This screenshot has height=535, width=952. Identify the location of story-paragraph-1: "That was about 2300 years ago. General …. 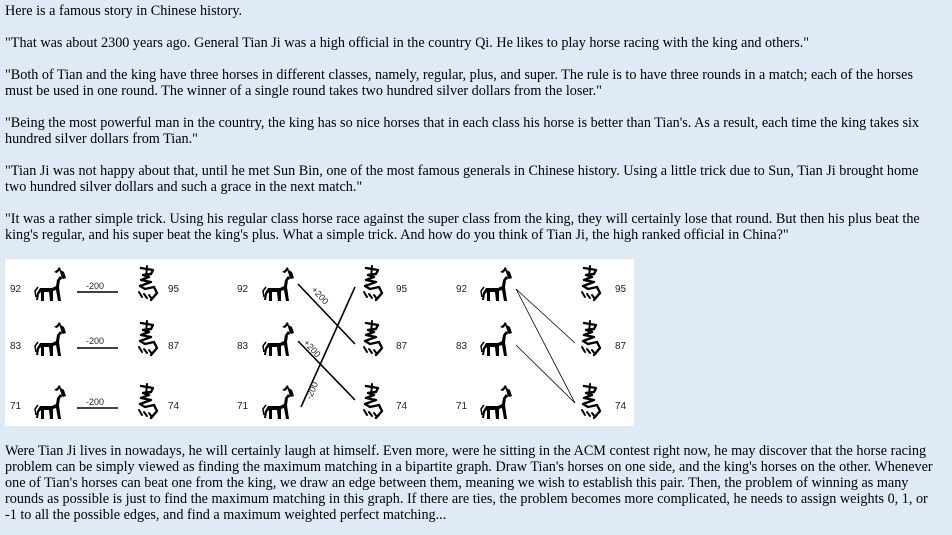
(407, 43).